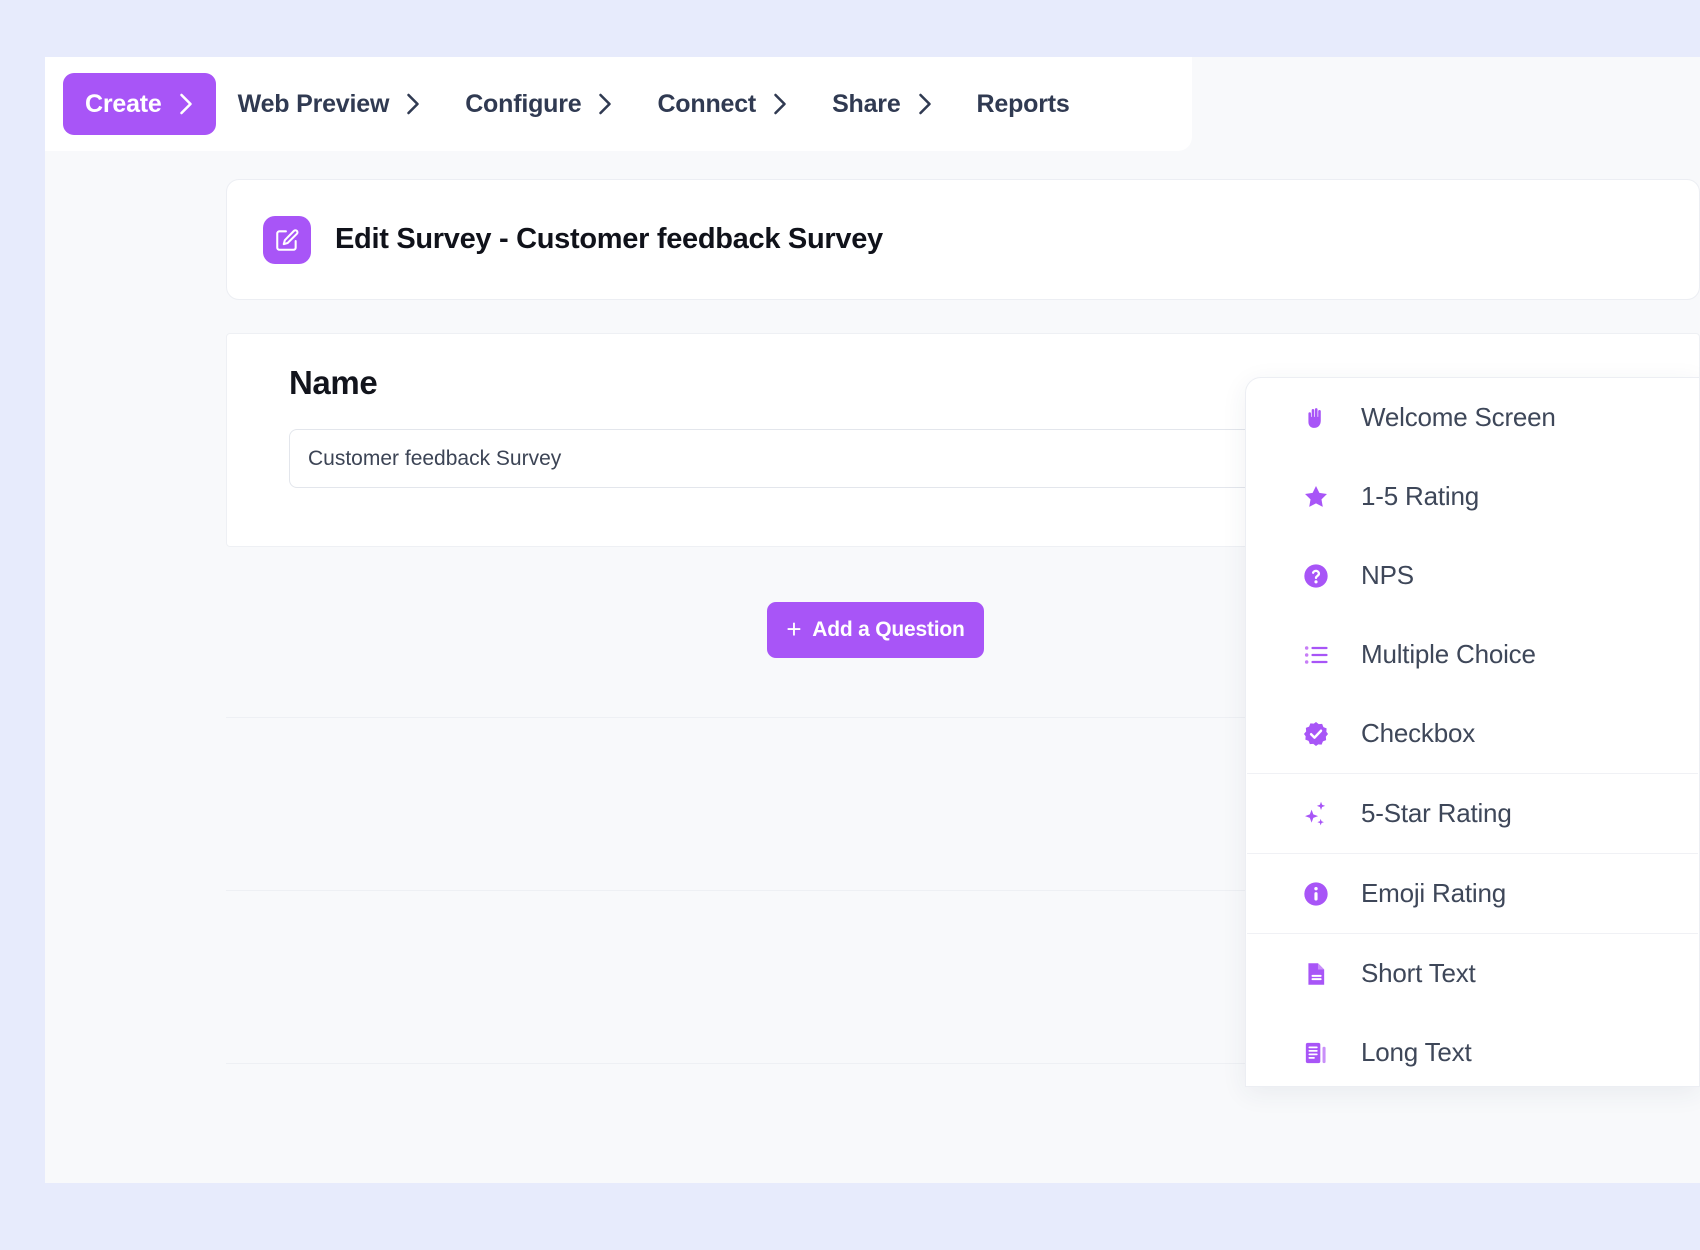  What do you see at coordinates (123, 103) in the screenshot?
I see `tab-create-label: Create` at bounding box center [123, 103].